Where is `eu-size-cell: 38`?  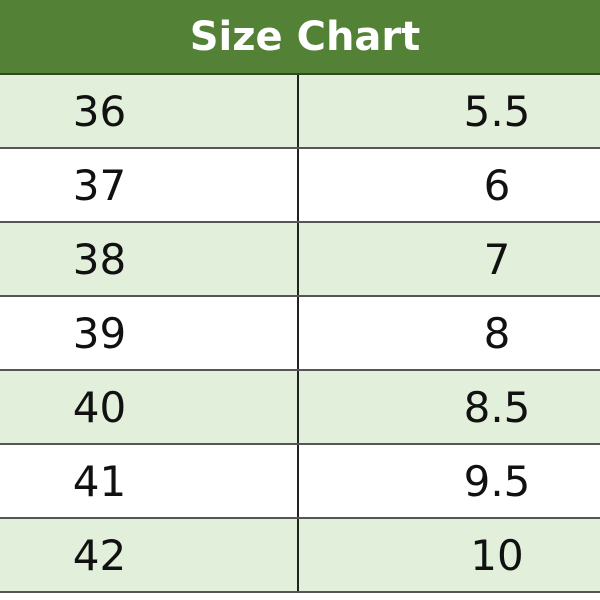
eu-size-cell: 38 is located at coordinates (149, 259).